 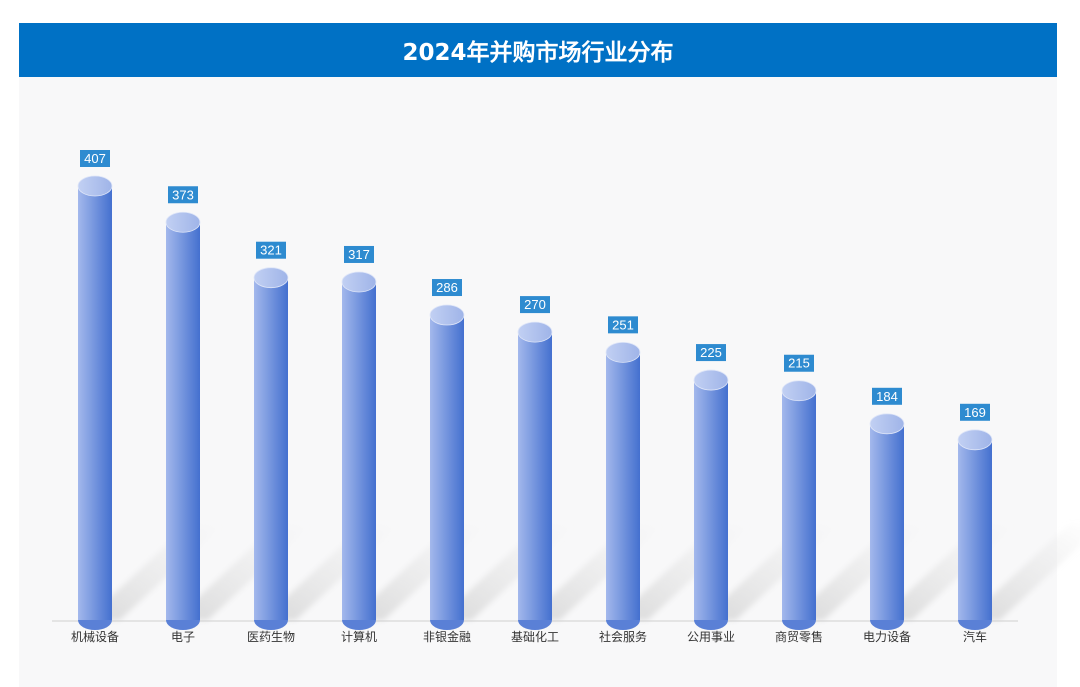 I want to click on data-label: 215, so click(x=799, y=363).